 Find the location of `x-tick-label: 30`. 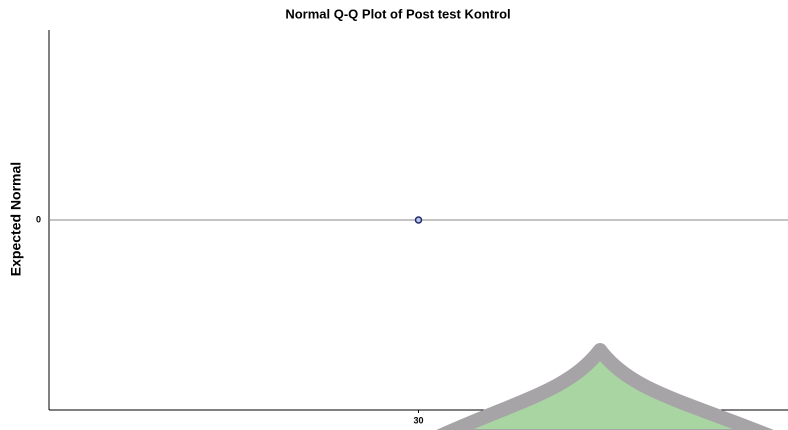

x-tick-label: 30 is located at coordinates (418, 420).